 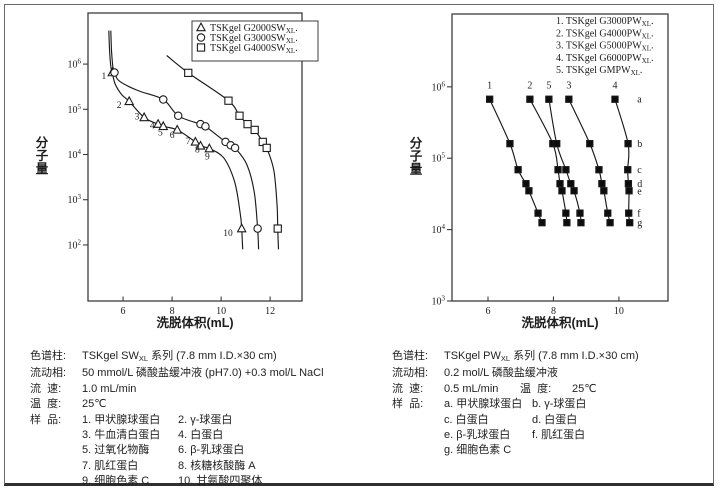 What do you see at coordinates (599, 71) in the screenshot?
I see `legend-item-label: 5. TSKgel GMPWXL.` at bounding box center [599, 71].